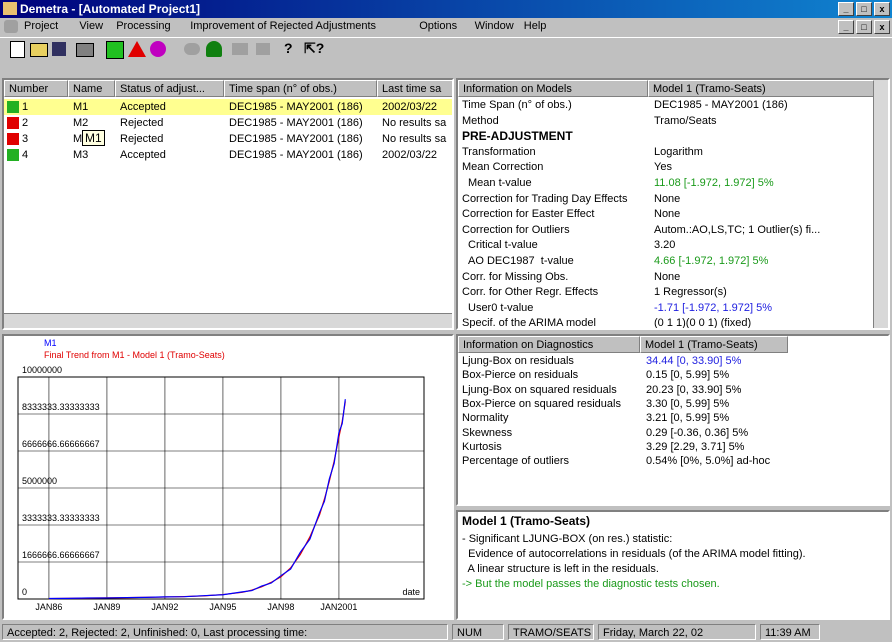  What do you see at coordinates (539, 389) in the screenshot?
I see `info-label: Ljung-Box on squared residuals` at bounding box center [539, 389].